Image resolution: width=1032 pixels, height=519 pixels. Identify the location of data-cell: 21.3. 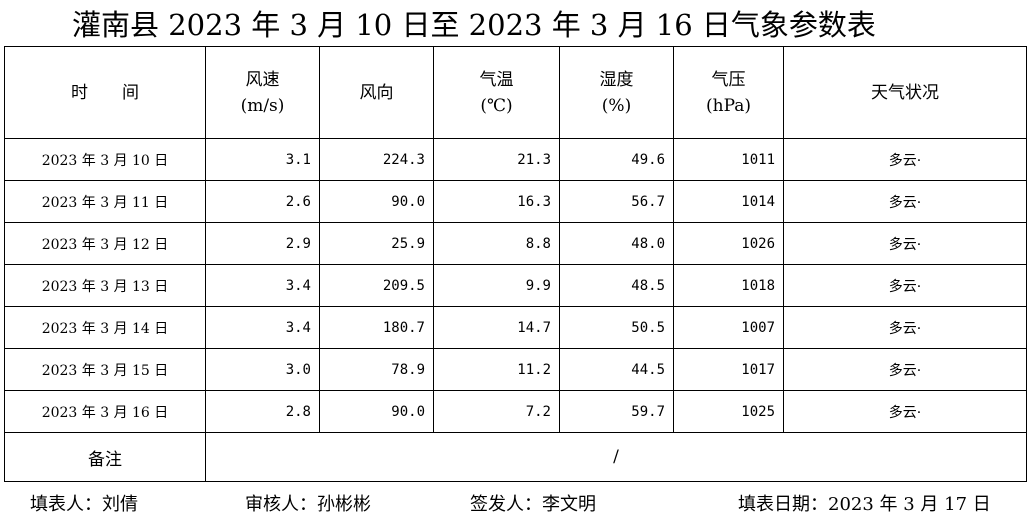
(496, 159).